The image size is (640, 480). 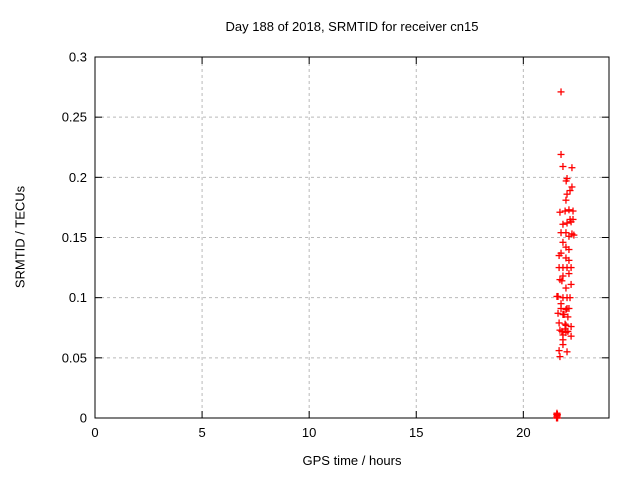 I want to click on y-tick-label: 0.05, so click(x=74, y=357).